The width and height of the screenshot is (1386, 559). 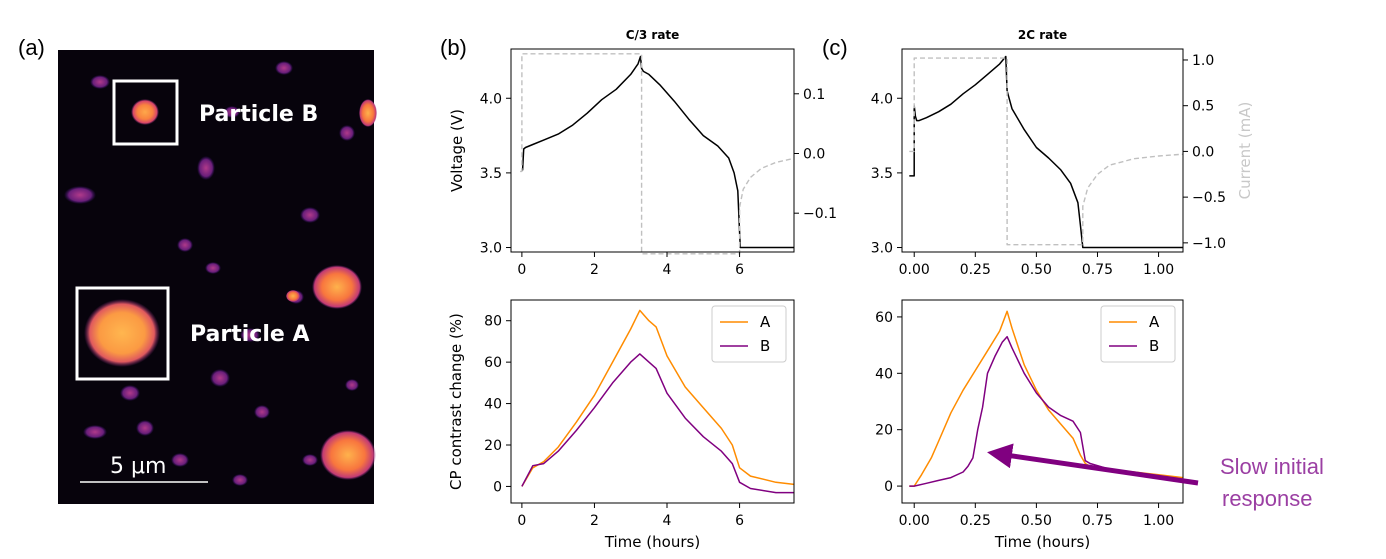 What do you see at coordinates (457, 150) in the screenshot?
I see `y-axis-label: Voltage (V)` at bounding box center [457, 150].